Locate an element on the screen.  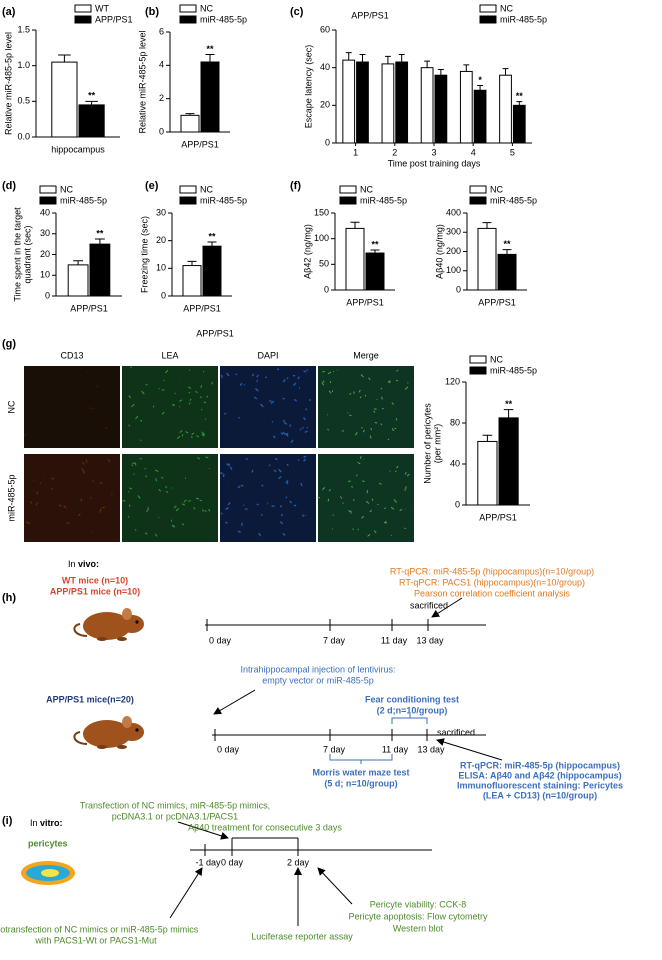
x-tick-label: 5 is located at coordinates (512, 152).